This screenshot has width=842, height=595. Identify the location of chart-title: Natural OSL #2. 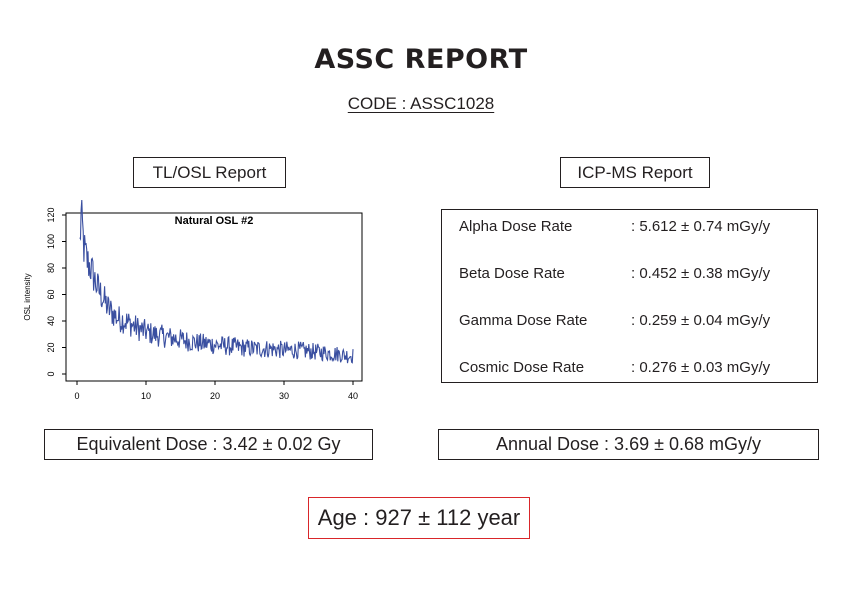
(214, 221).